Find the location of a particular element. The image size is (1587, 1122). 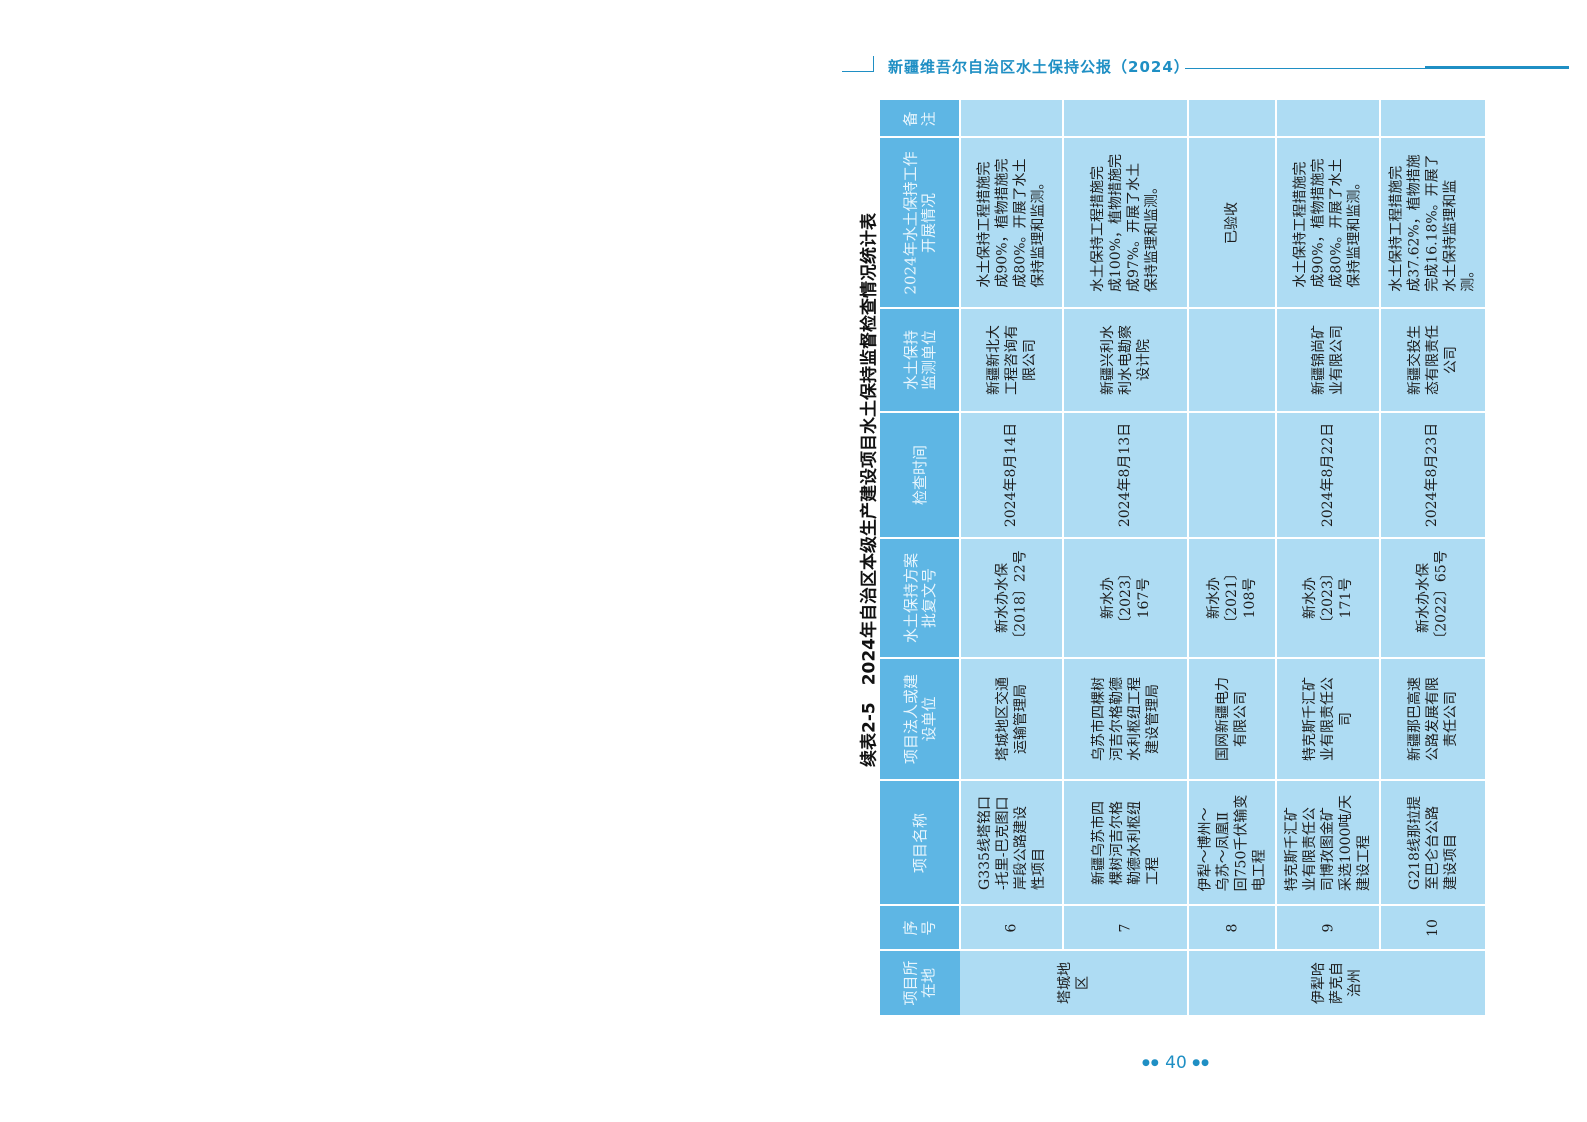

row-2-status-text: 已验收 is located at coordinates (1232, 222).